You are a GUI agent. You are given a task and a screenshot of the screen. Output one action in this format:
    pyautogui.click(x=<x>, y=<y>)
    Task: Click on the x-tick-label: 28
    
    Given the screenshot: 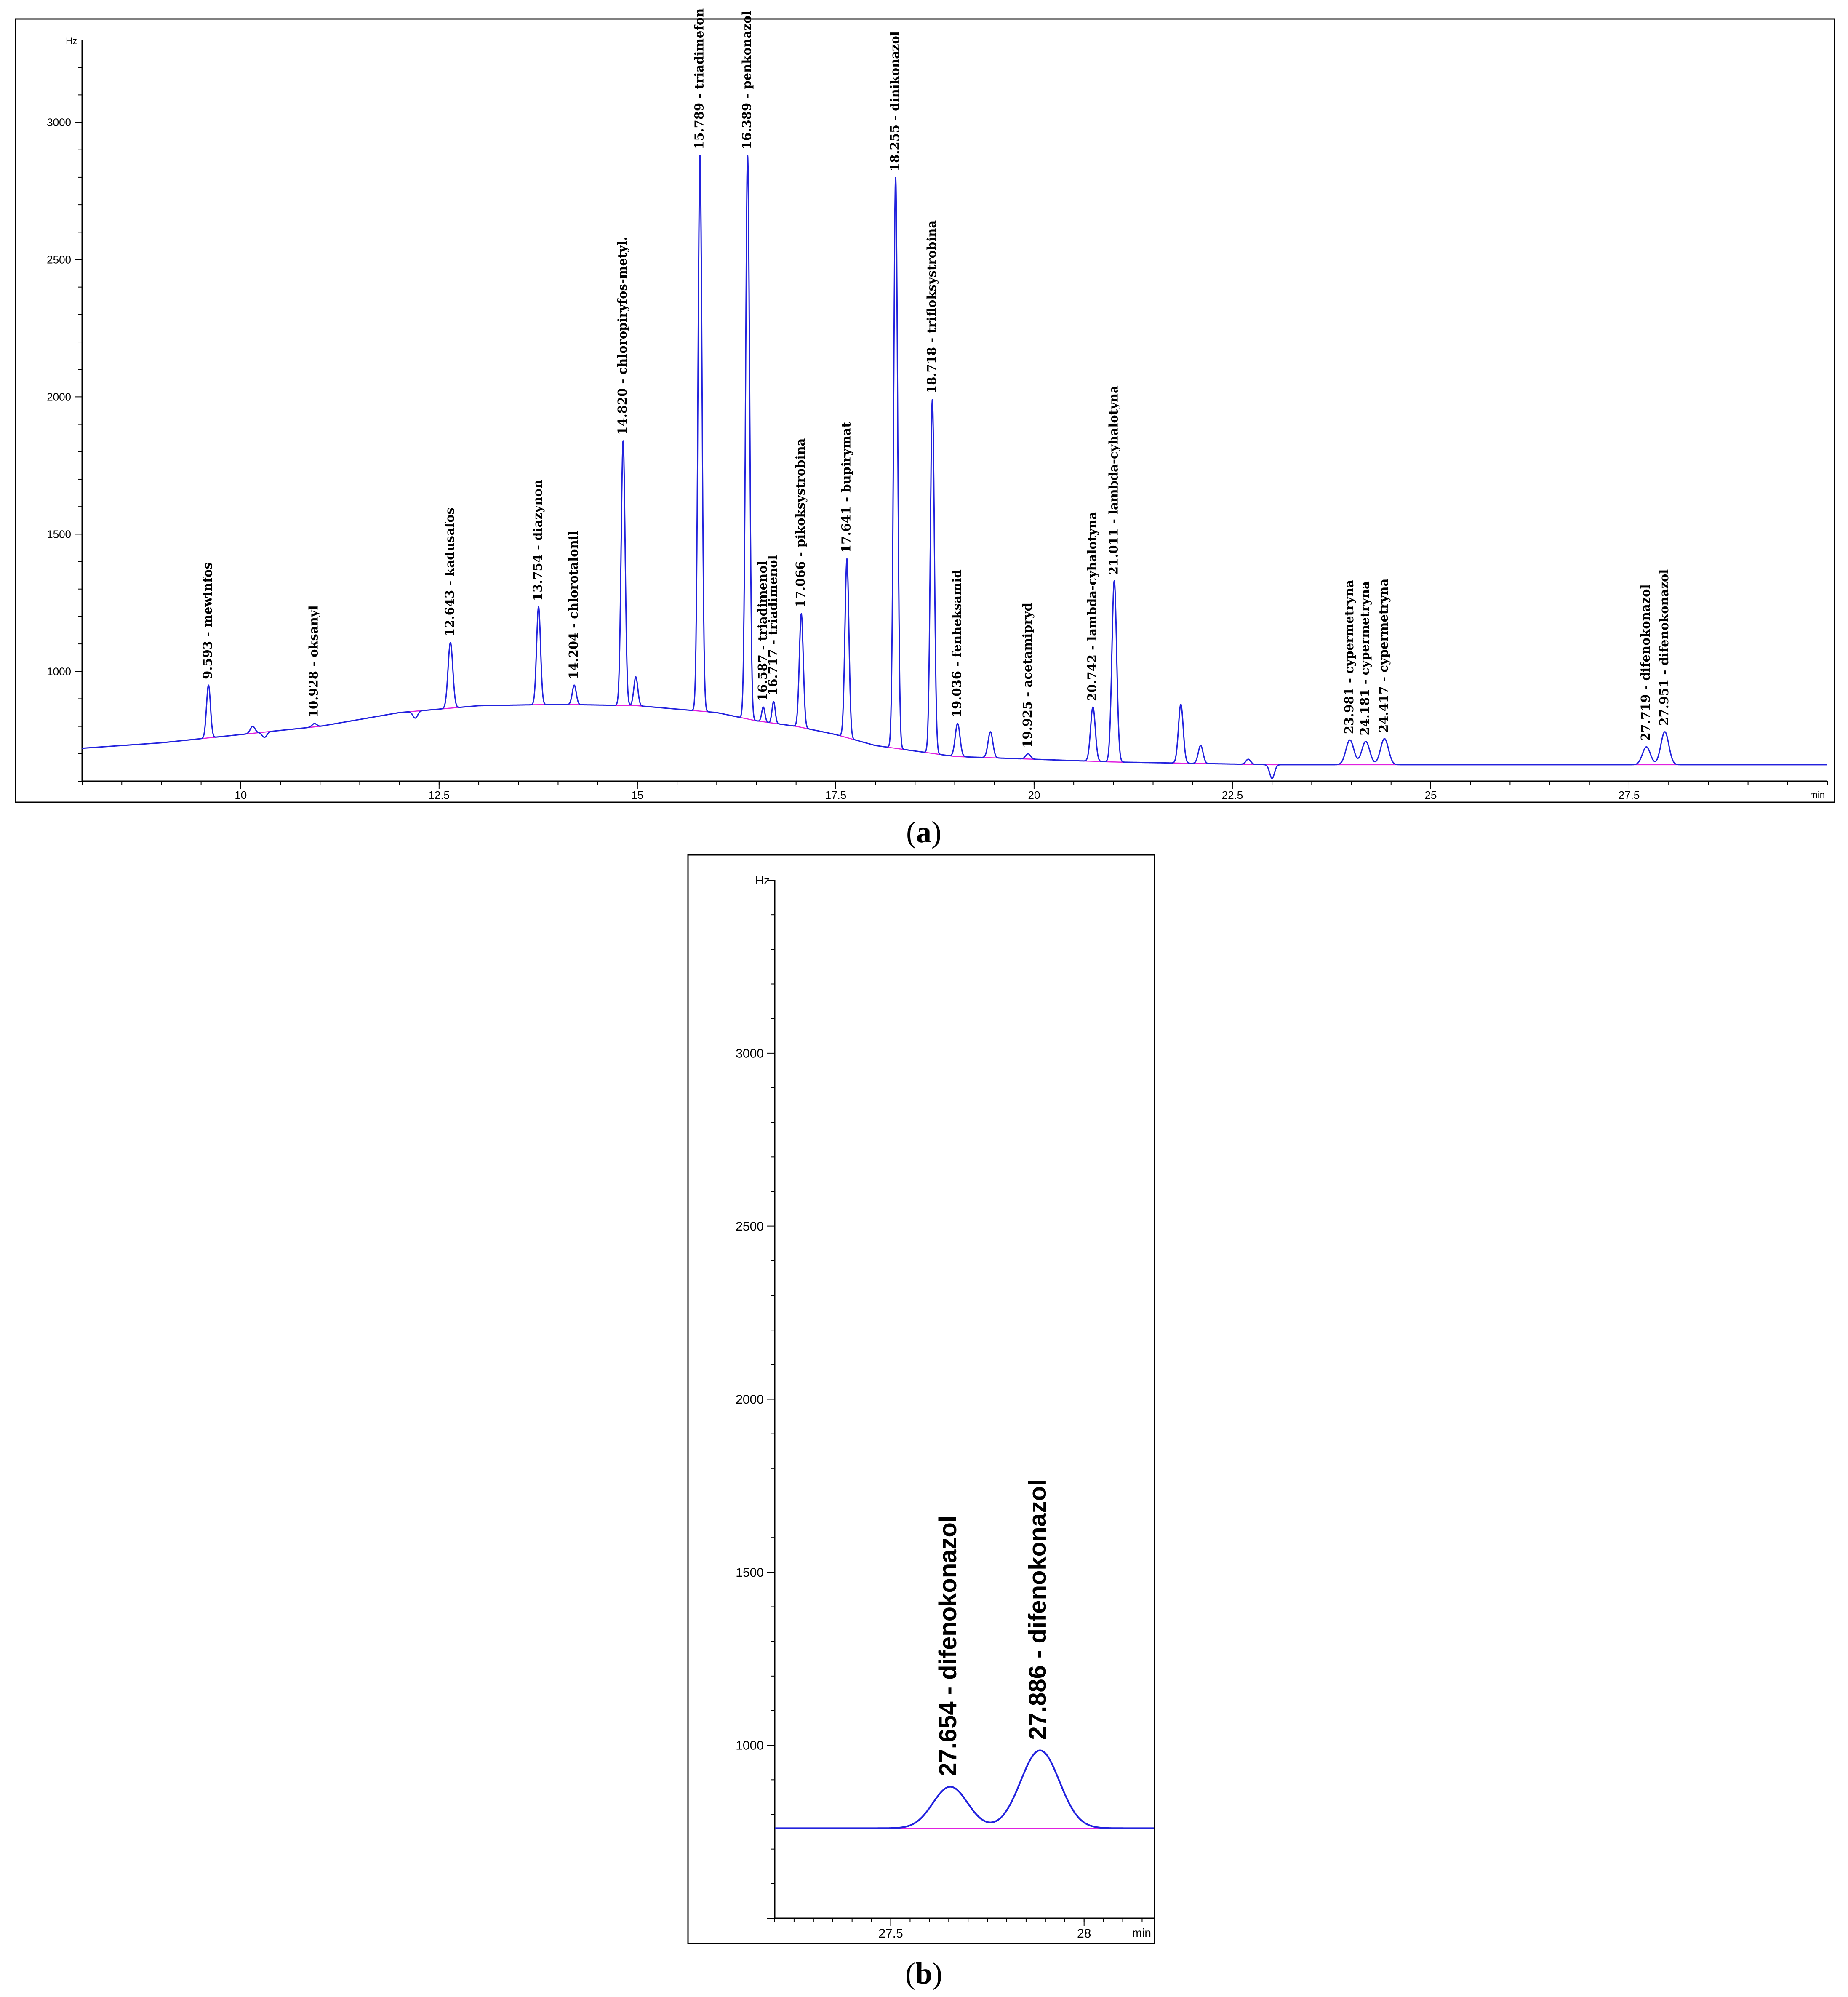 What is the action you would take?
    pyautogui.click(x=1084, y=1934)
    